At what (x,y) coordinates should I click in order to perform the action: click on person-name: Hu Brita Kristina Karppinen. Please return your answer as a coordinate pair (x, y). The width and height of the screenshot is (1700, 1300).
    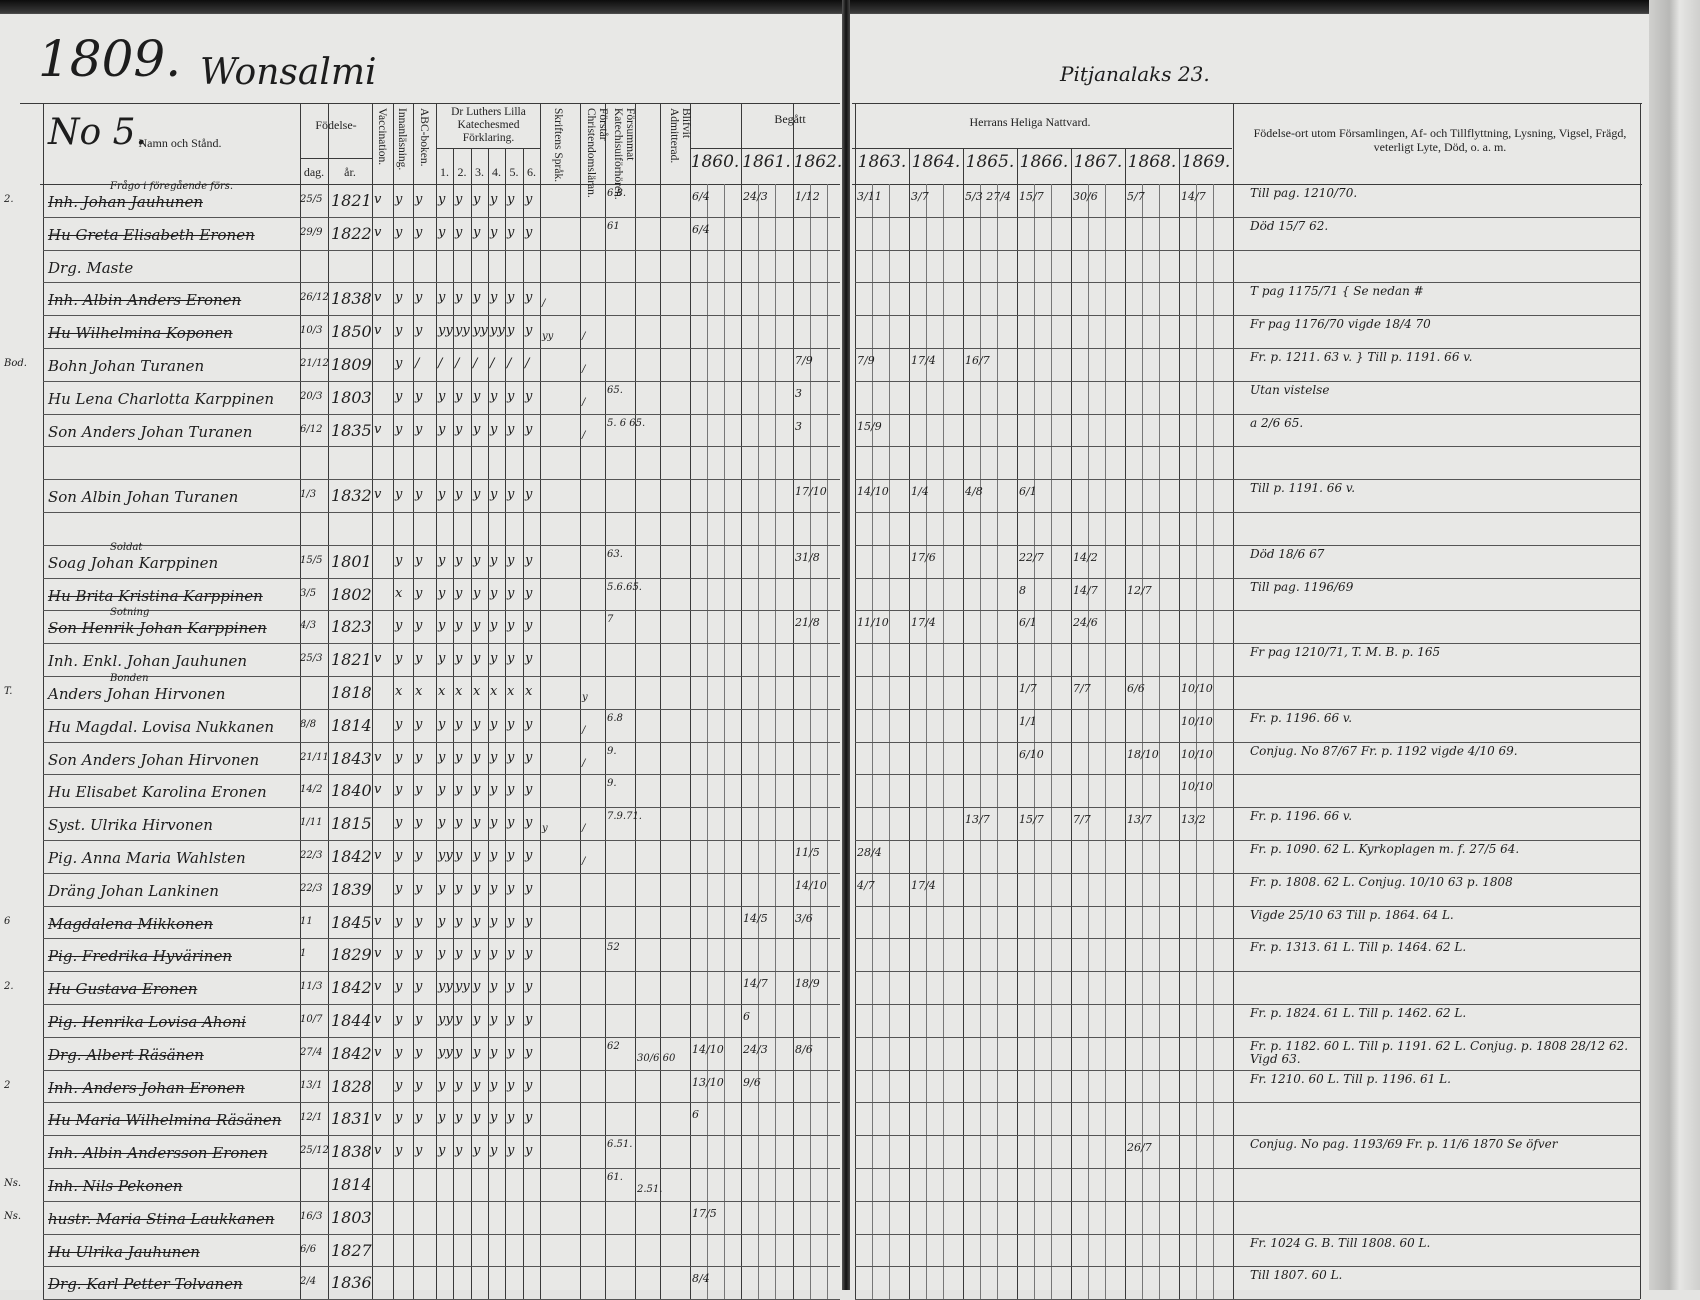
    Looking at the image, I should click on (155, 595).